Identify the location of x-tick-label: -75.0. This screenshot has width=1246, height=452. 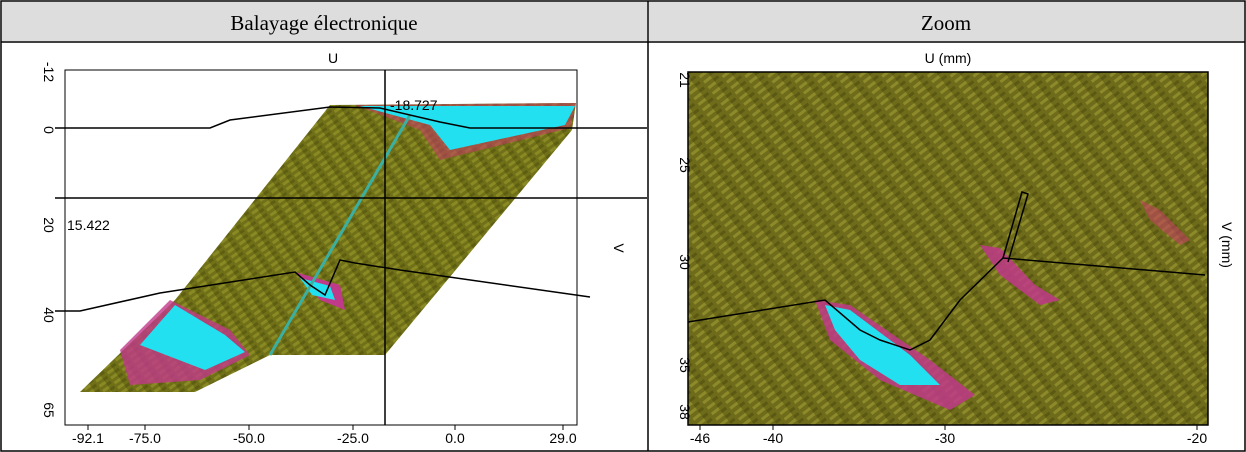
(145, 438).